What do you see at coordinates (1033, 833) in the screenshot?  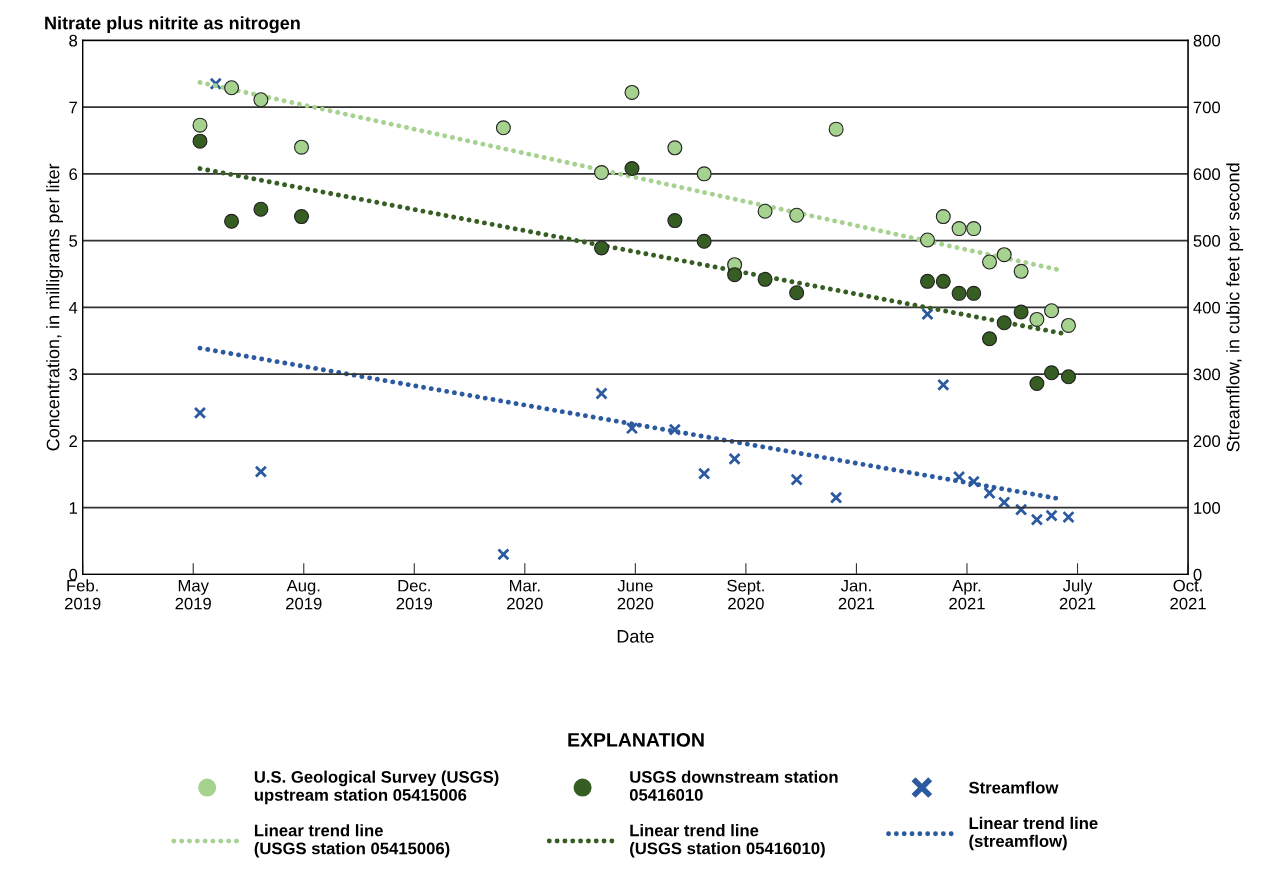 I see `legend-label: Linear trend line (streamflow)` at bounding box center [1033, 833].